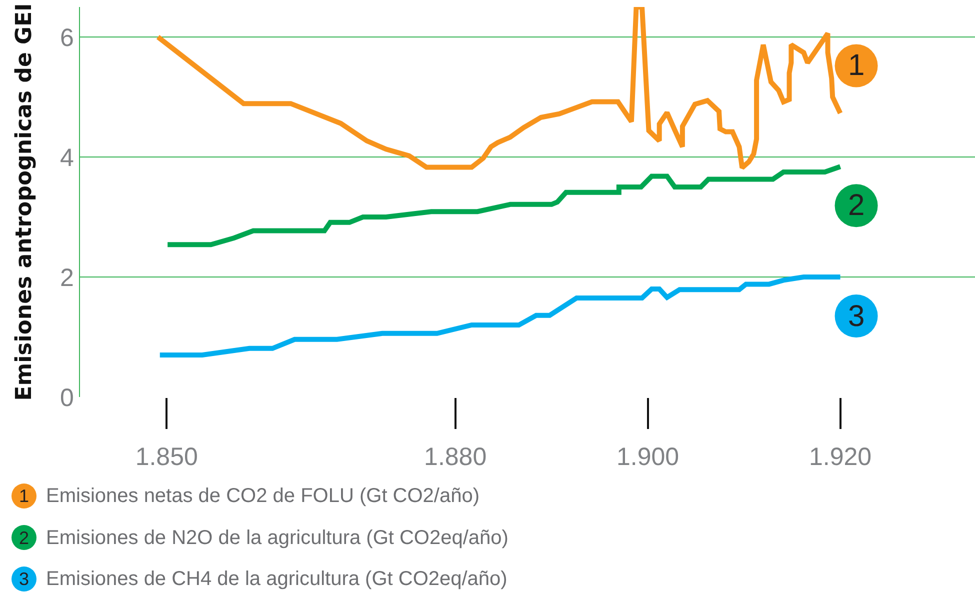 The height and width of the screenshot is (596, 975). What do you see at coordinates (67, 398) in the screenshot?
I see `y-tick-label: 0` at bounding box center [67, 398].